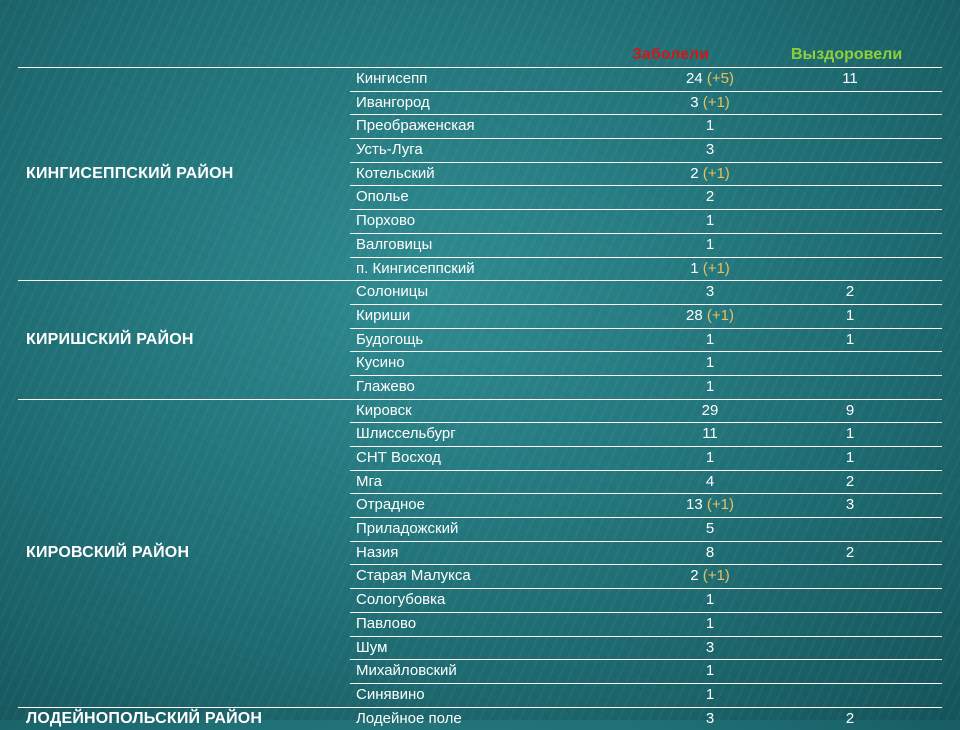 The width and height of the screenshot is (960, 730). Describe the element at coordinates (694, 315) in the screenshot. I see `sick-count: 28` at that location.